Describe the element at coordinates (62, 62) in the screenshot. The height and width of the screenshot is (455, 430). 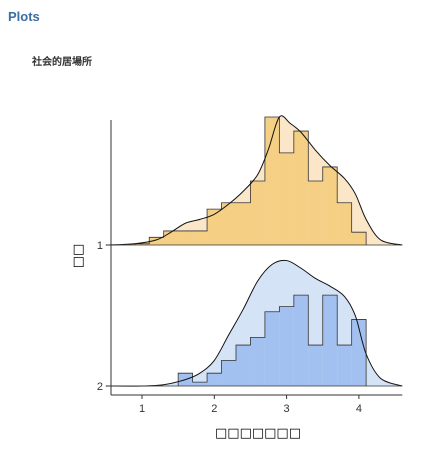
I see `plot-title: 社会的居場所` at that location.